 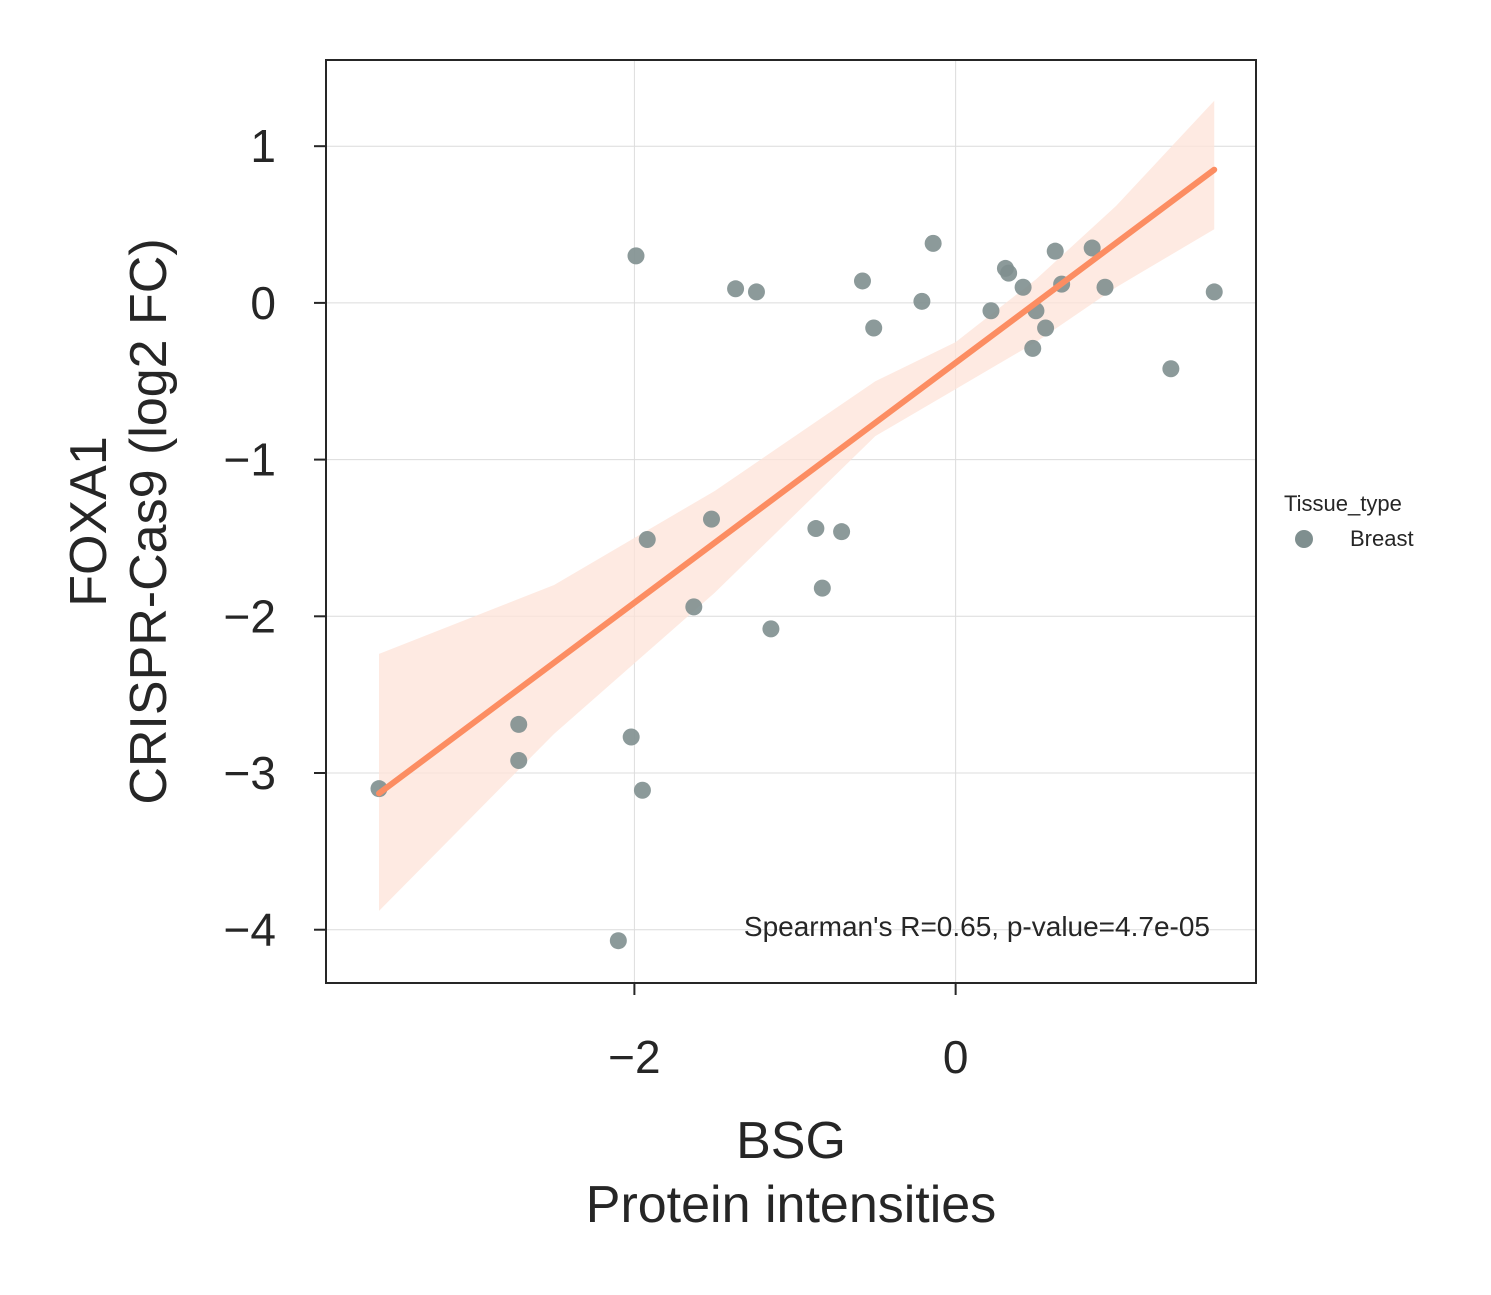 I want to click on legend-marker-breast, so click(x=1304, y=539).